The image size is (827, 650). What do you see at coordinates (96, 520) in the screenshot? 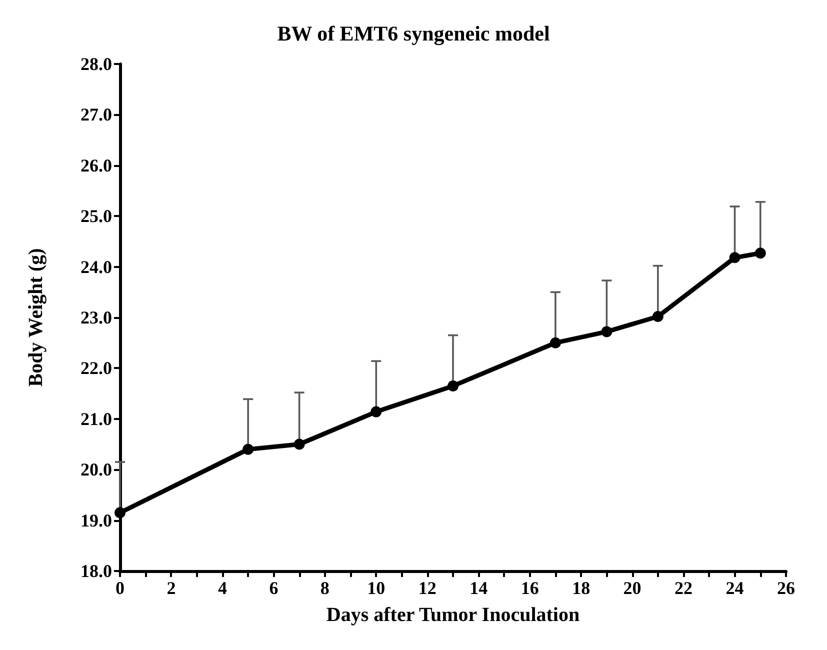
I see `y-tick-label: 19.0` at bounding box center [96, 520].